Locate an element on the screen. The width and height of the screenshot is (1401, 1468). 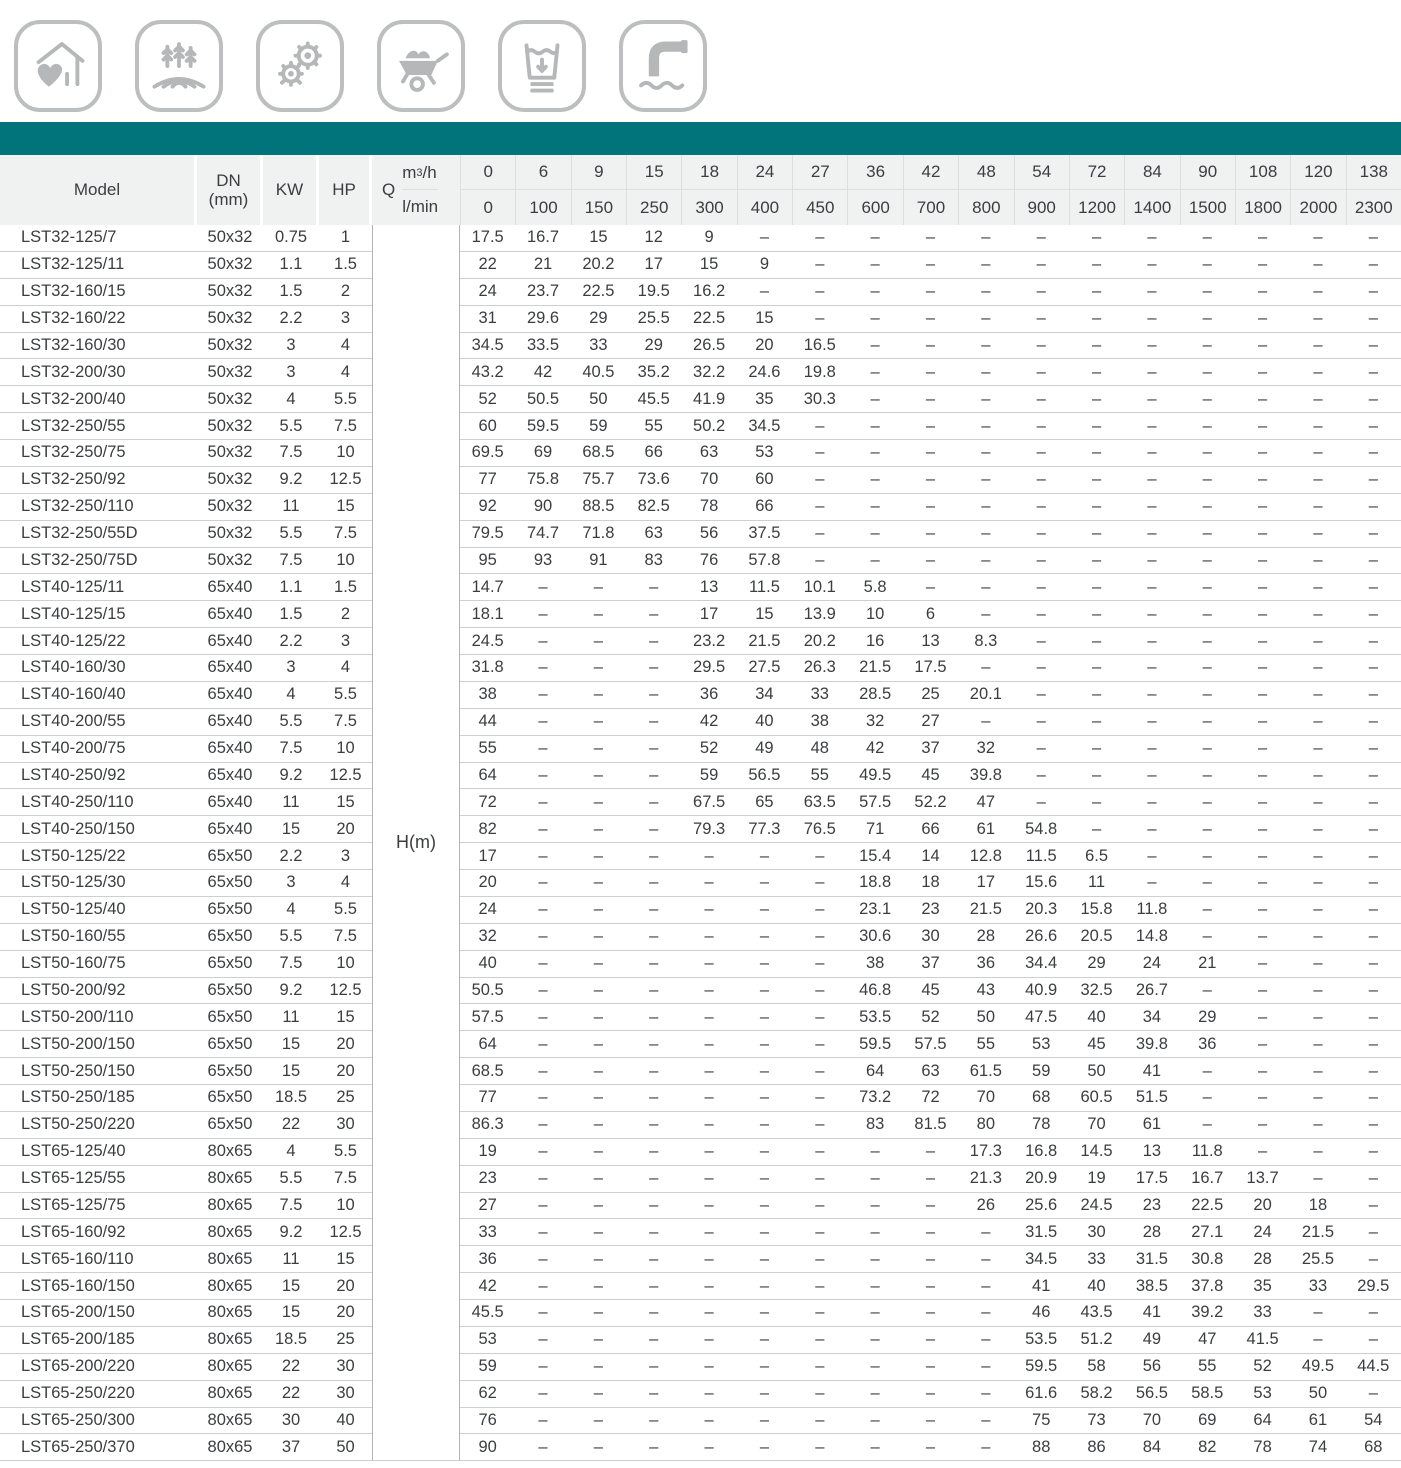
head-value-cell: 71.8 is located at coordinates (598, 534).